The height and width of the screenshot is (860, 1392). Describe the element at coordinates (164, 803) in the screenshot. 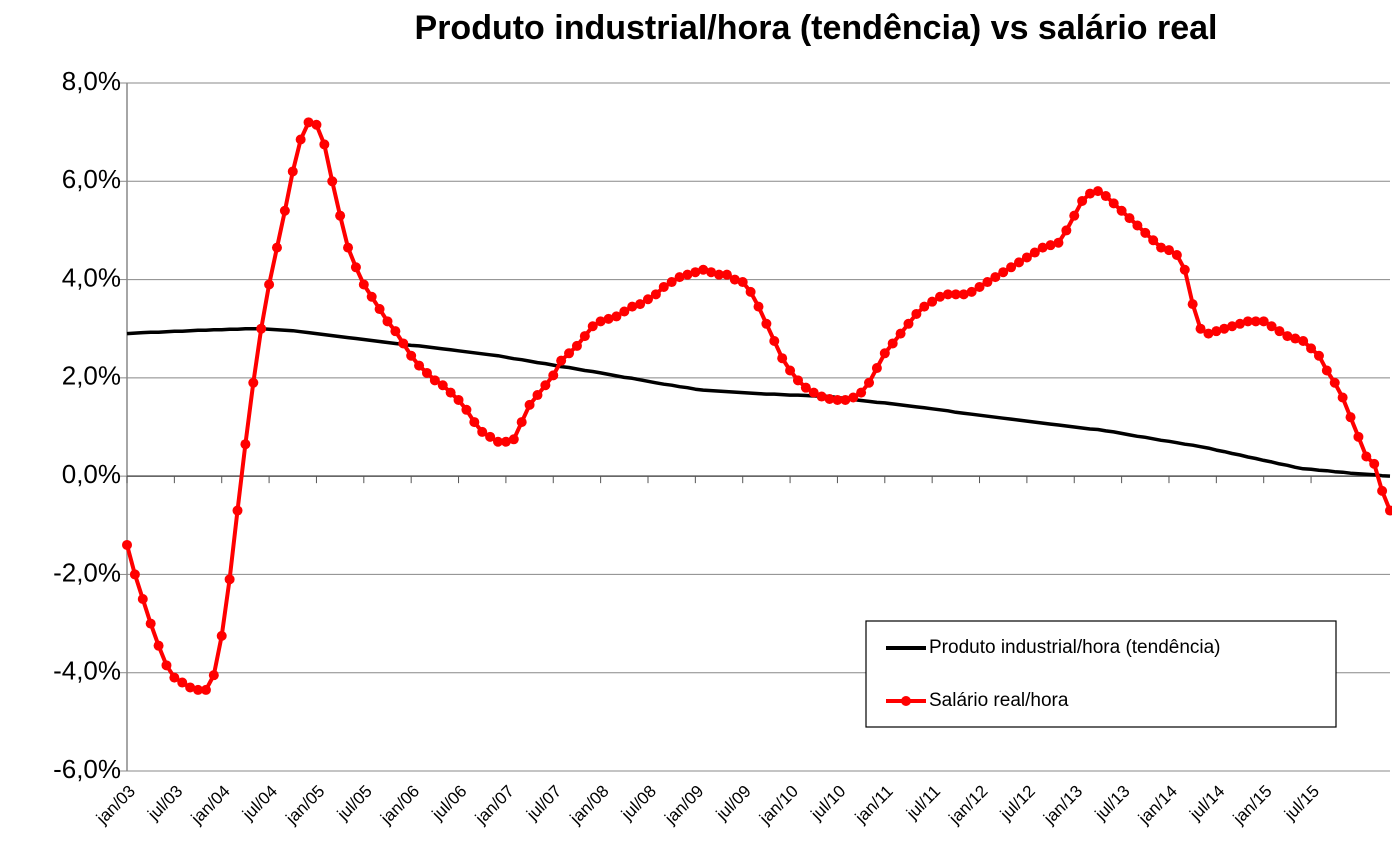

I see `x-tick-label: jul/03` at that location.